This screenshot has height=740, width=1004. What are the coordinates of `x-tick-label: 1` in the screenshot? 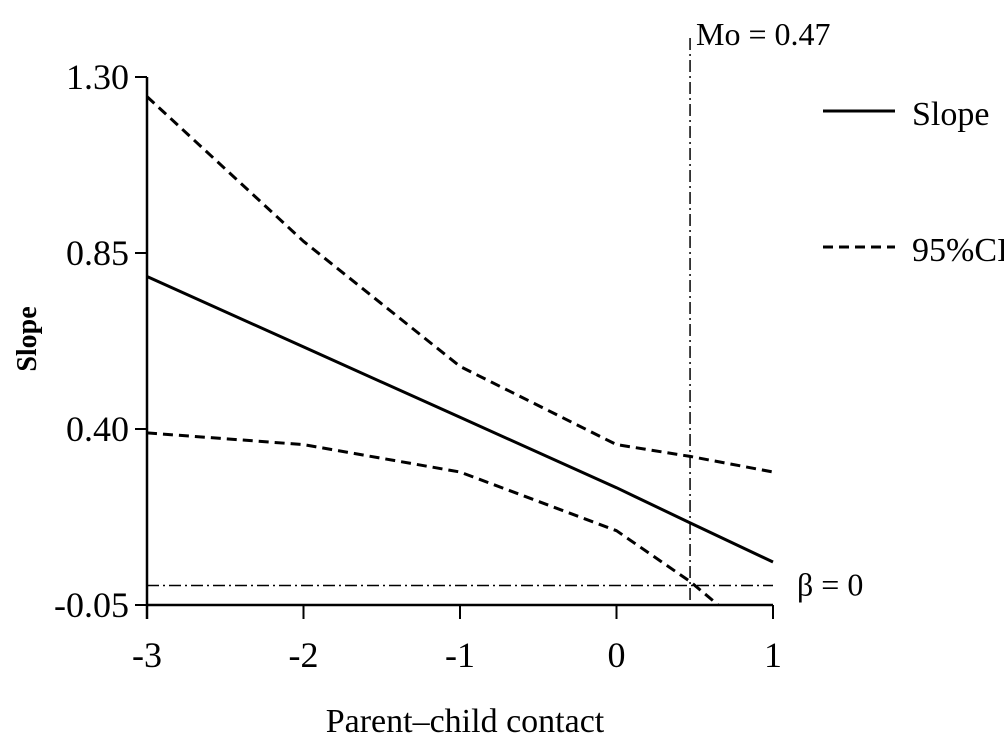 It's located at (773, 655).